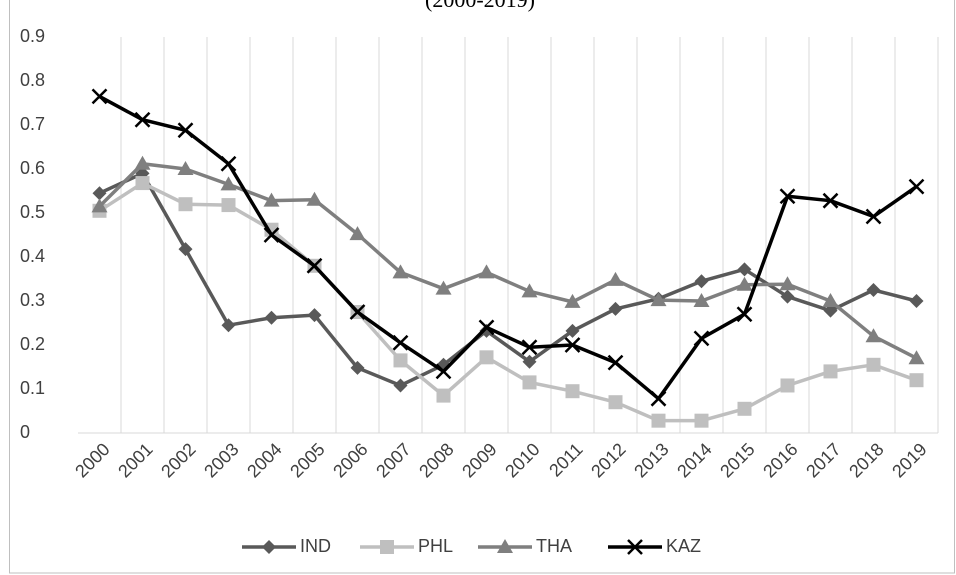 The height and width of the screenshot is (575, 956). I want to click on x-tick-label: 2005, so click(307, 460).